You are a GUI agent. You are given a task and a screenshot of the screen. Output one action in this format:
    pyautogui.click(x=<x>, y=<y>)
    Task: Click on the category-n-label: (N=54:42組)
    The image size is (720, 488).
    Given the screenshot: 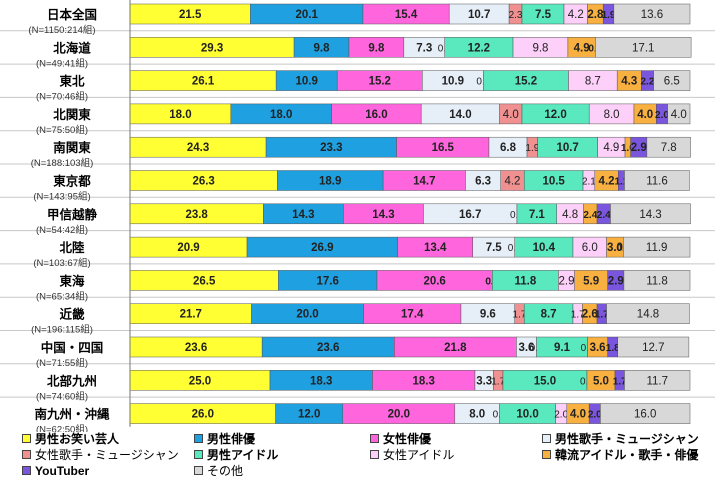 What is the action you would take?
    pyautogui.click(x=62, y=230)
    